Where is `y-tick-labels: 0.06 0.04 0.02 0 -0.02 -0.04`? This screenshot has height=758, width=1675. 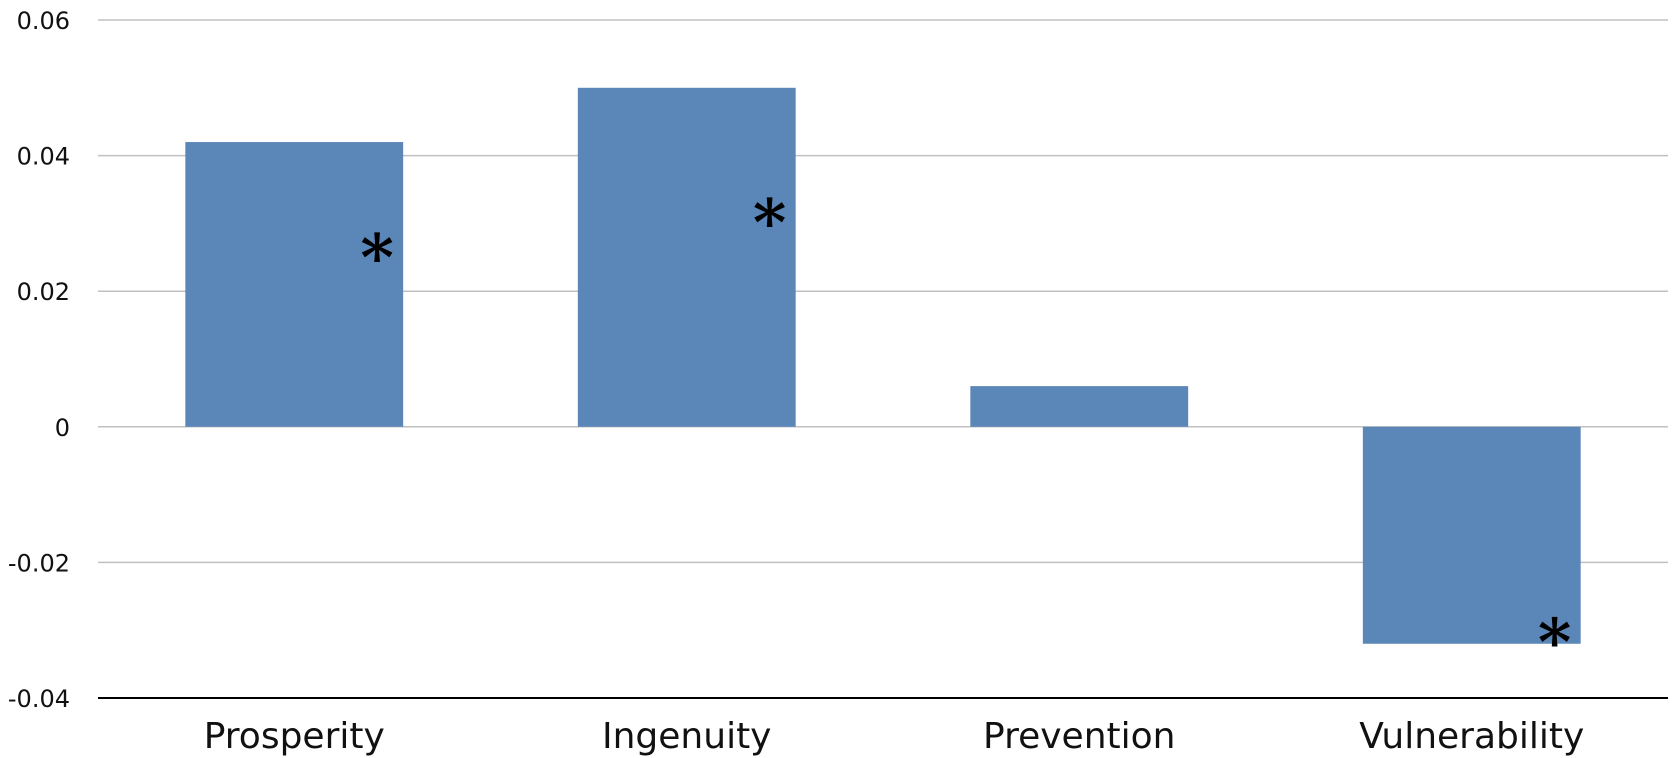
y-tick-labels: 0.06 0.04 0.02 0 -0.02 -0.04 is located at coordinates (39, 360).